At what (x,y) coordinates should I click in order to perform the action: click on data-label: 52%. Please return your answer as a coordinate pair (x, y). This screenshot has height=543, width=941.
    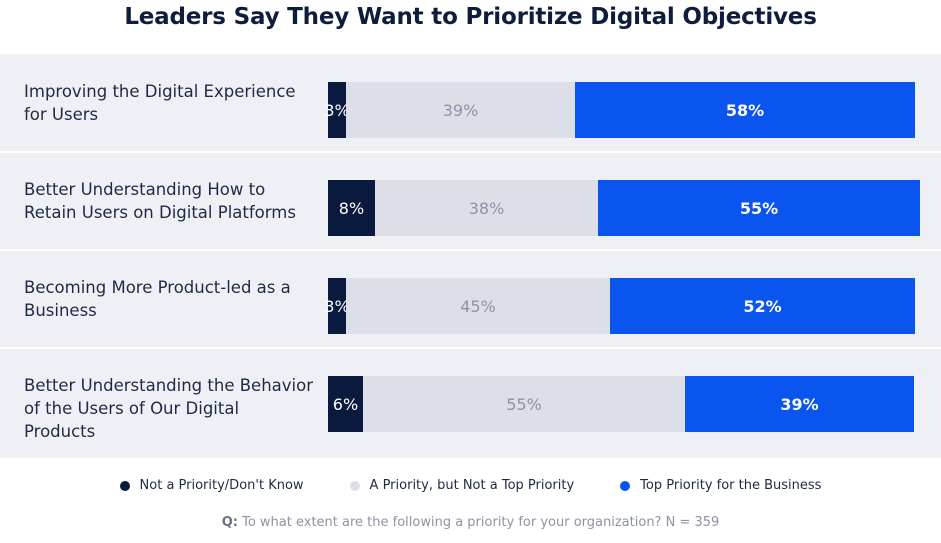
    Looking at the image, I should click on (762, 306).